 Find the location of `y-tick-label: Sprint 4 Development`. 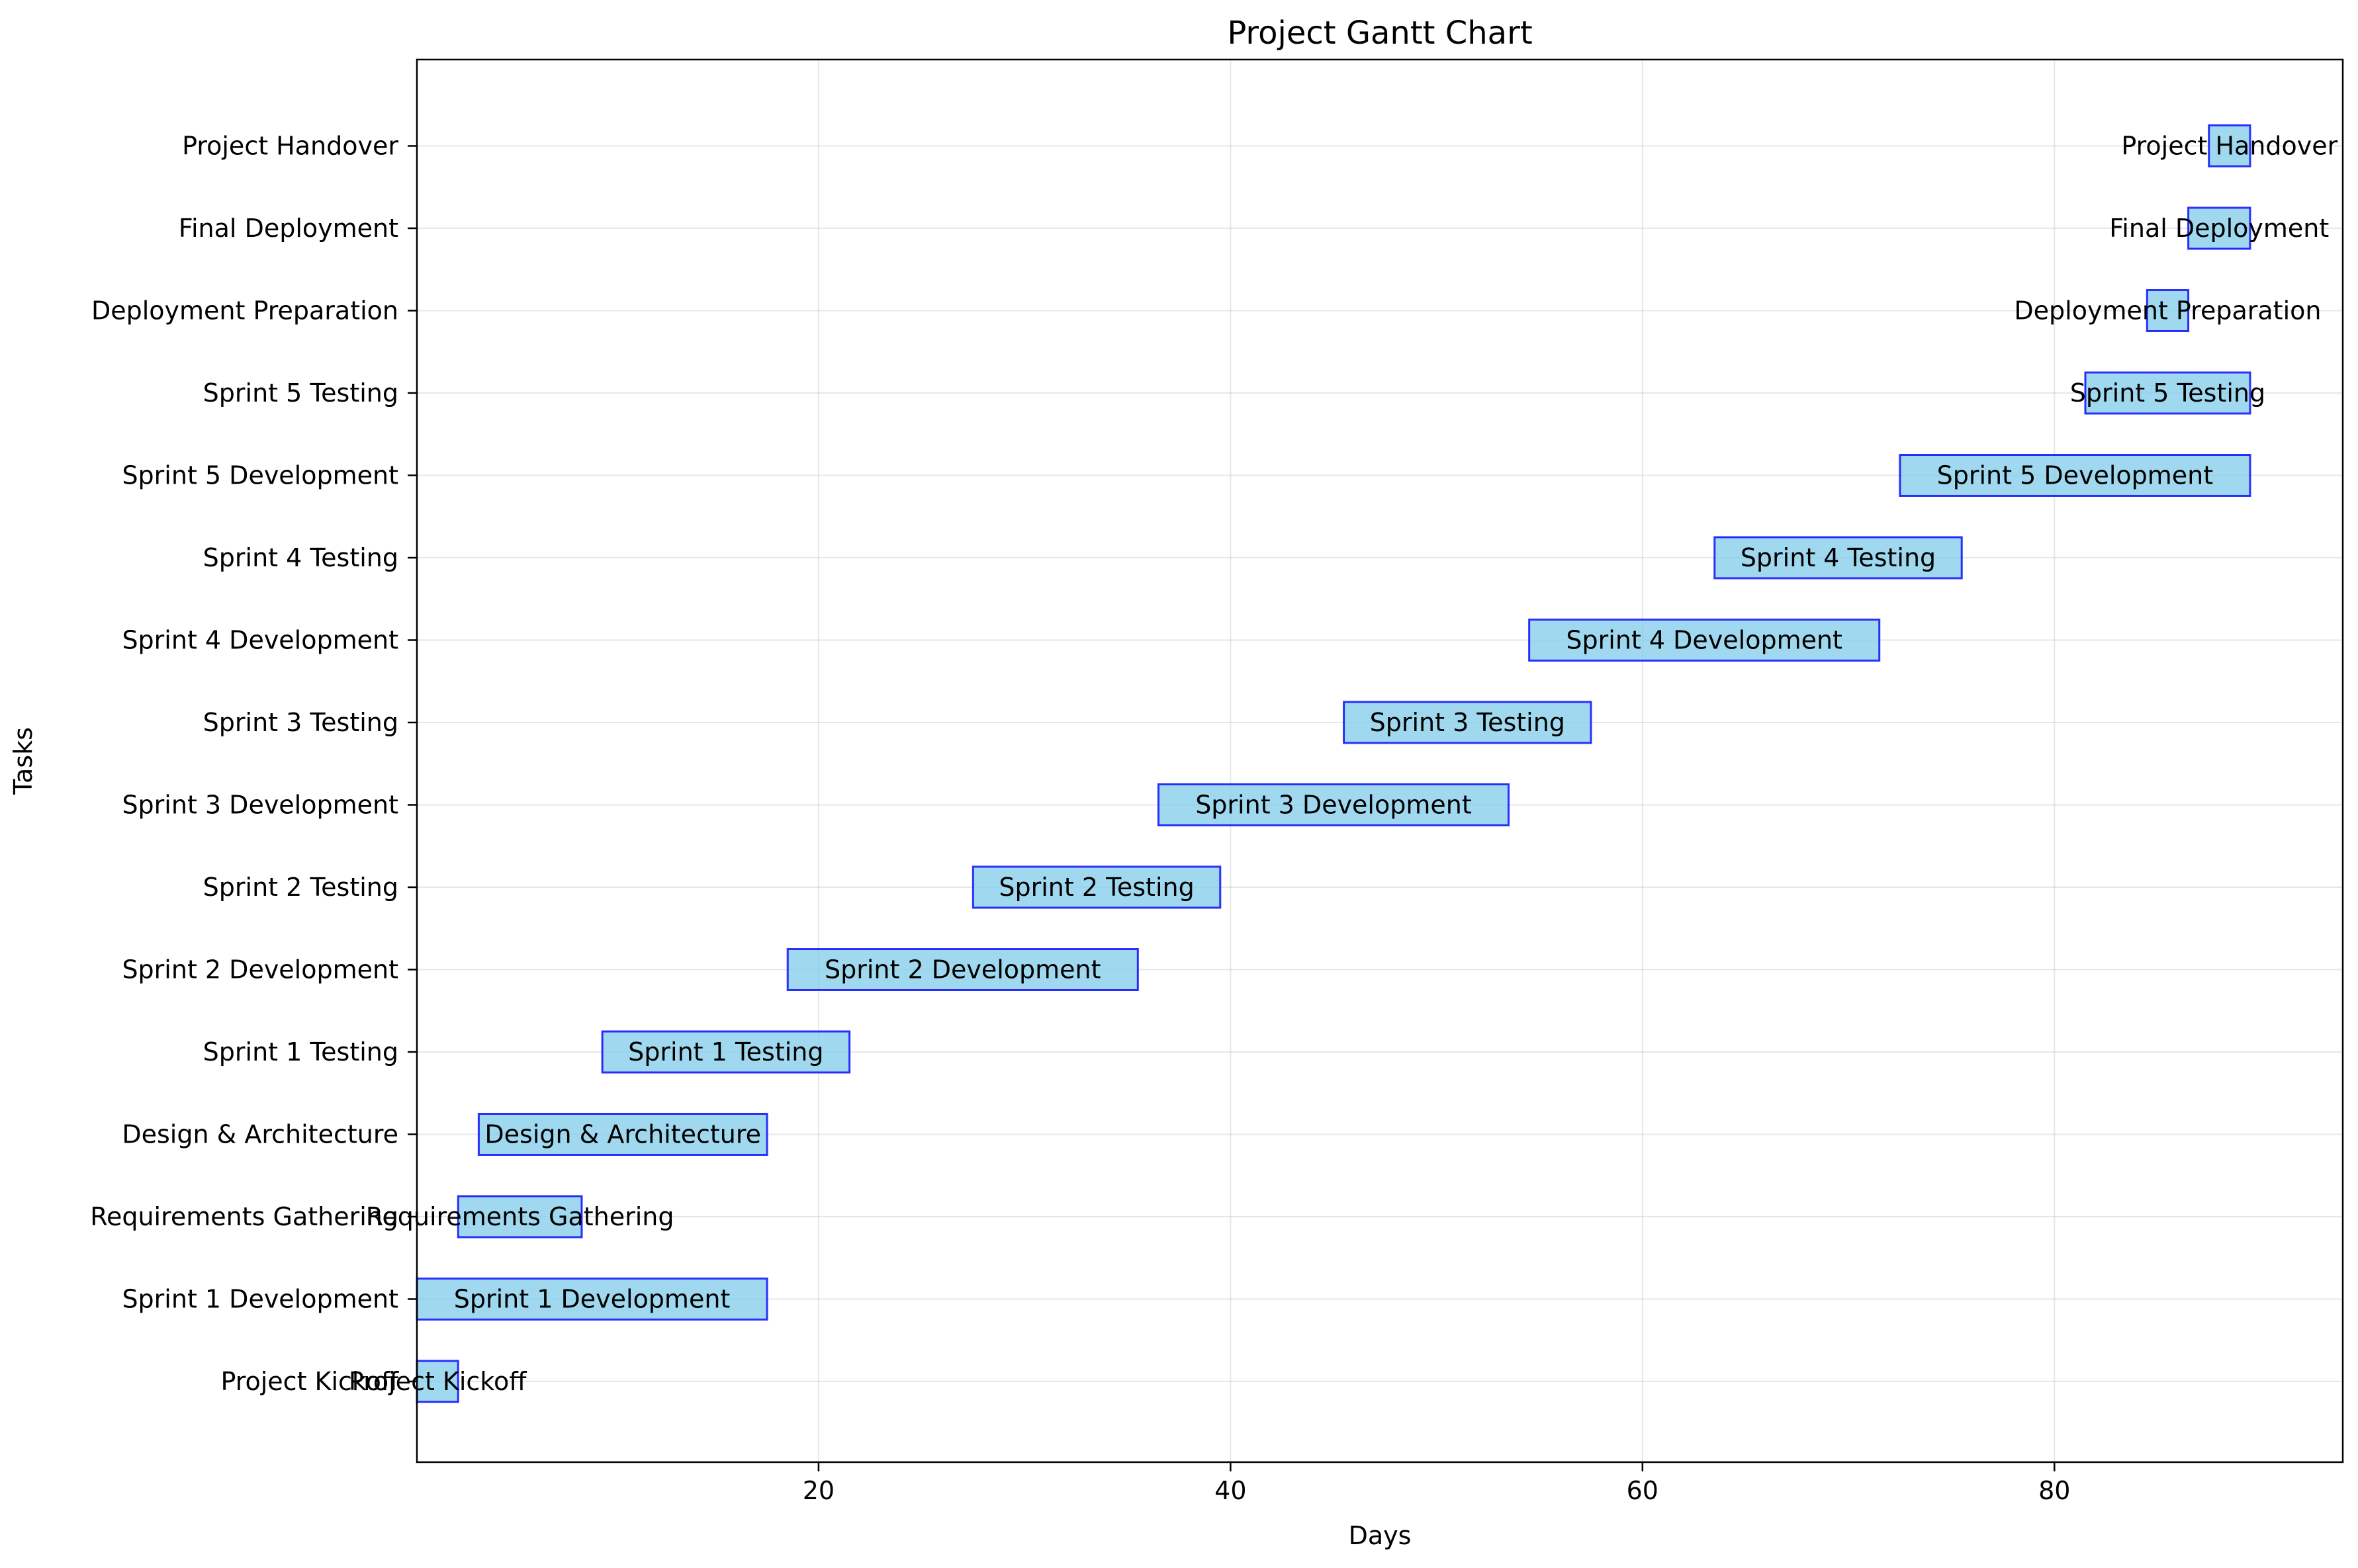

y-tick-label: Sprint 4 Development is located at coordinates (260, 640).